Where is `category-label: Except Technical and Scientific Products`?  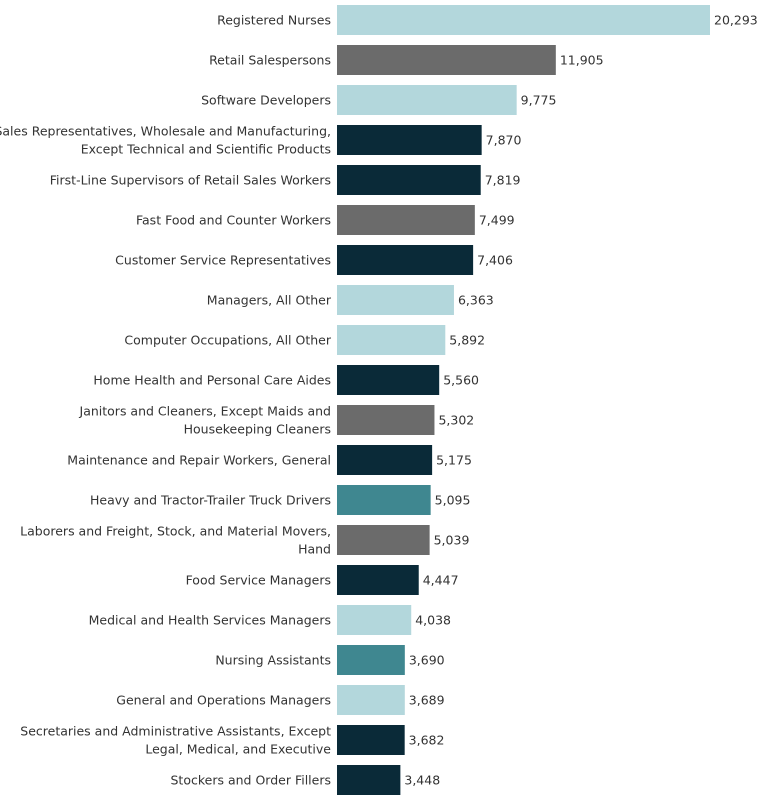
category-label: Except Technical and Scientific Products is located at coordinates (206, 149).